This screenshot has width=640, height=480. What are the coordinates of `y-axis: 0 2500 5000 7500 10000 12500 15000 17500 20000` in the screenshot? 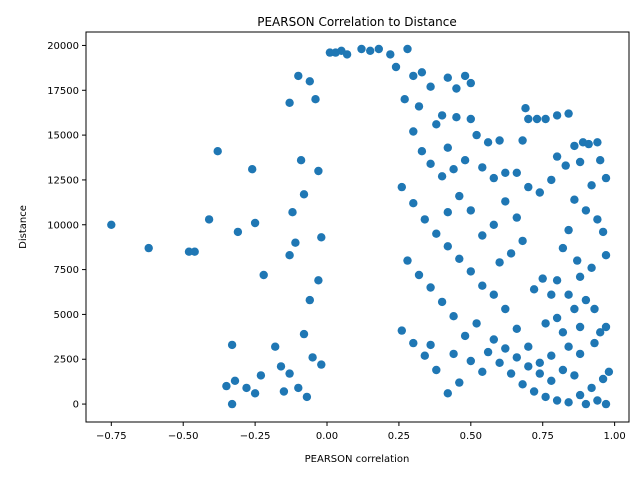 It's located at (66, 226).